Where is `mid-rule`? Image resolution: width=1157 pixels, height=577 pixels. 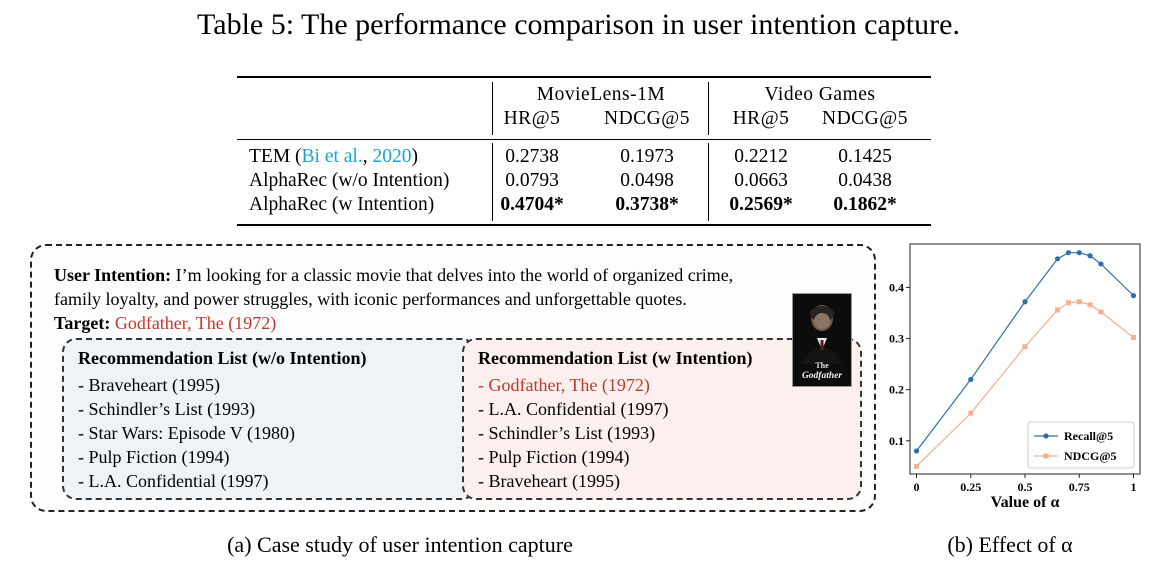
mid-rule is located at coordinates (584, 139).